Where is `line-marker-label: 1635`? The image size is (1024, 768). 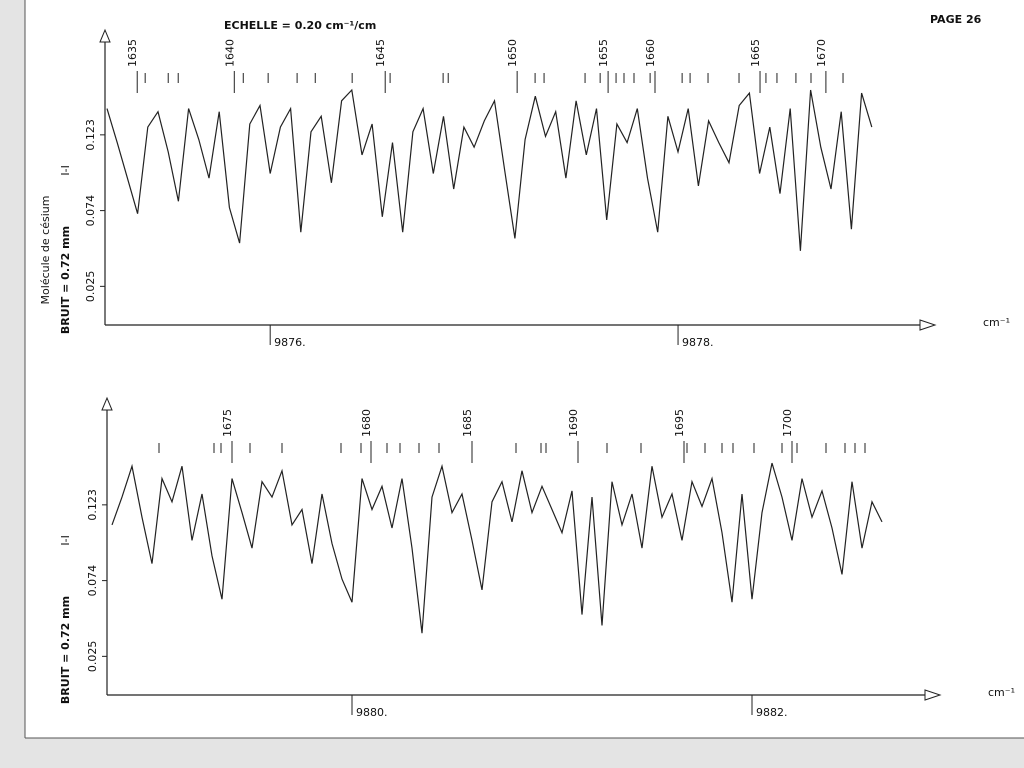
line-marker-label: 1635 is located at coordinates (132, 53).